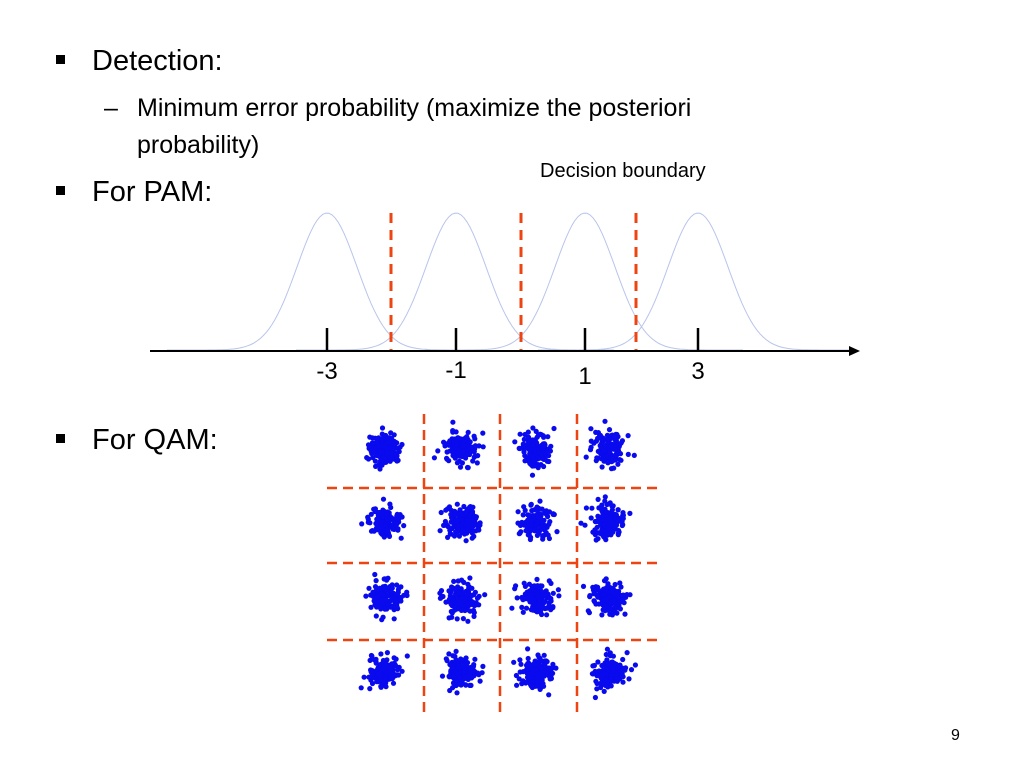  I want to click on bullet-marker, so click(60, 59).